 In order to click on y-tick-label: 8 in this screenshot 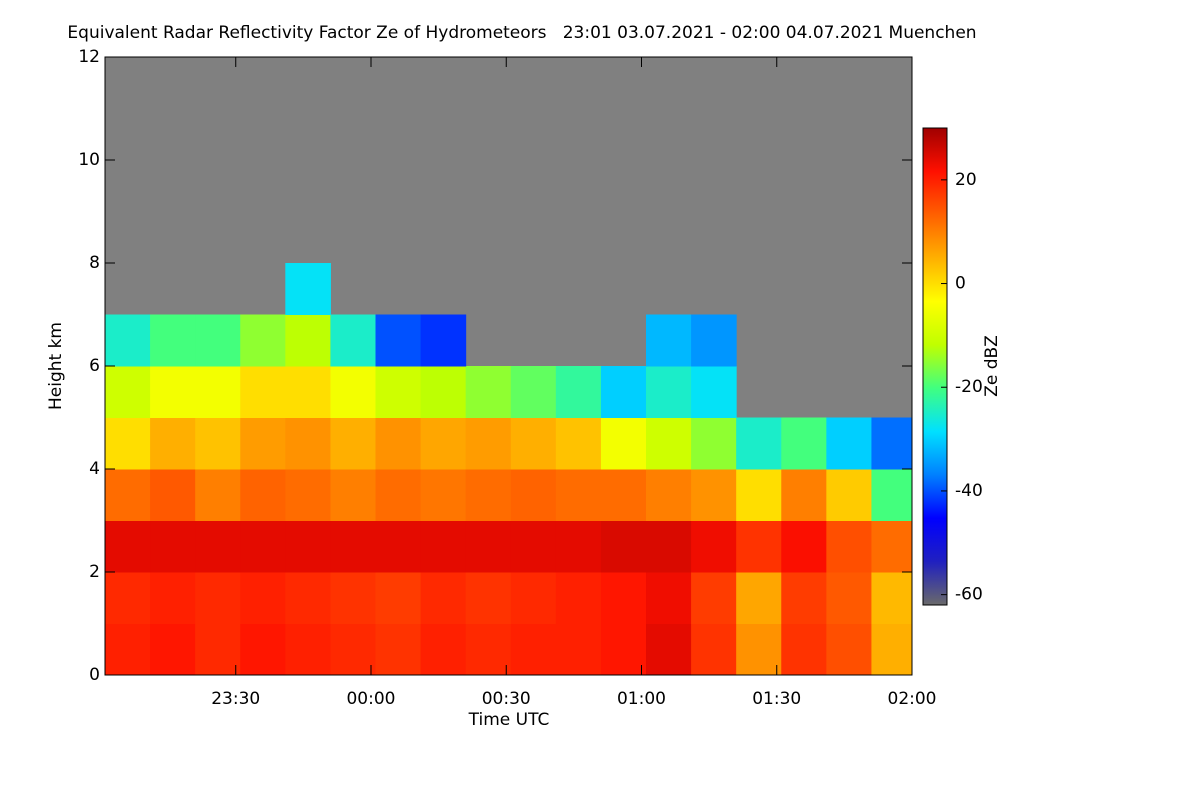, I will do `click(94, 263)`.